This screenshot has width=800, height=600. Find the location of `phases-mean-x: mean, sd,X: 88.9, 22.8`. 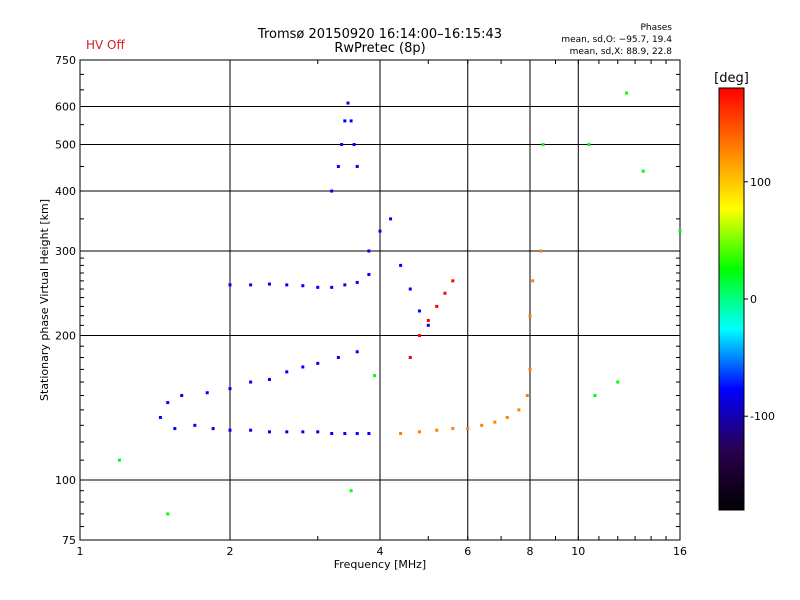

phases-mean-x: mean, sd,X: 88.9, 22.8 is located at coordinates (620, 52).